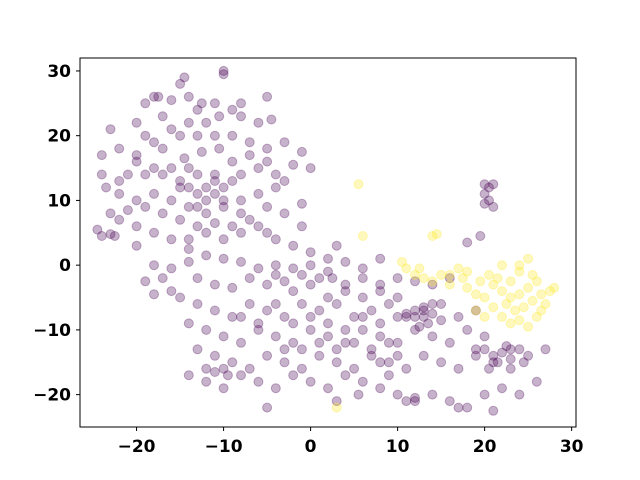 This screenshot has width=640, height=480. Describe the element at coordinates (485, 447) in the screenshot. I see `x-tick-label: 20` at that location.